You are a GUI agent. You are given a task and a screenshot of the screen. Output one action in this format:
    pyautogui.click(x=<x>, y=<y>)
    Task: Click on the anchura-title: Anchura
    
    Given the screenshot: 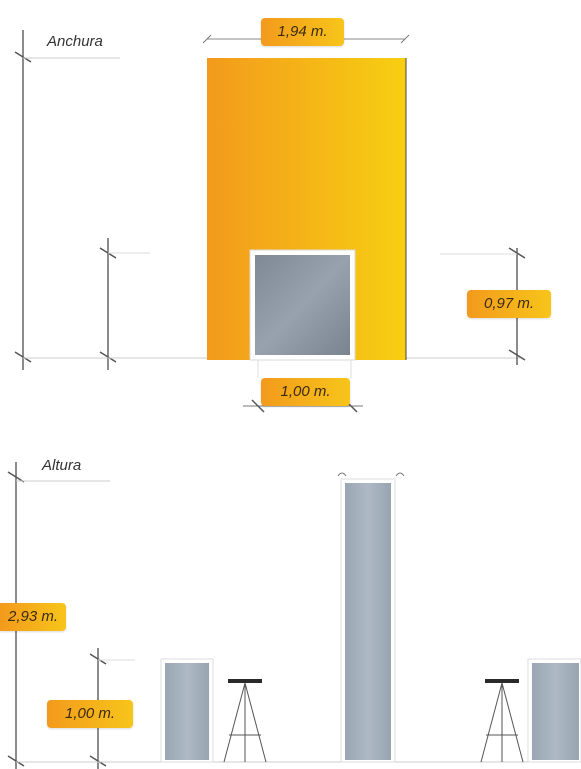 What is the action you would take?
    pyautogui.click(x=75, y=41)
    